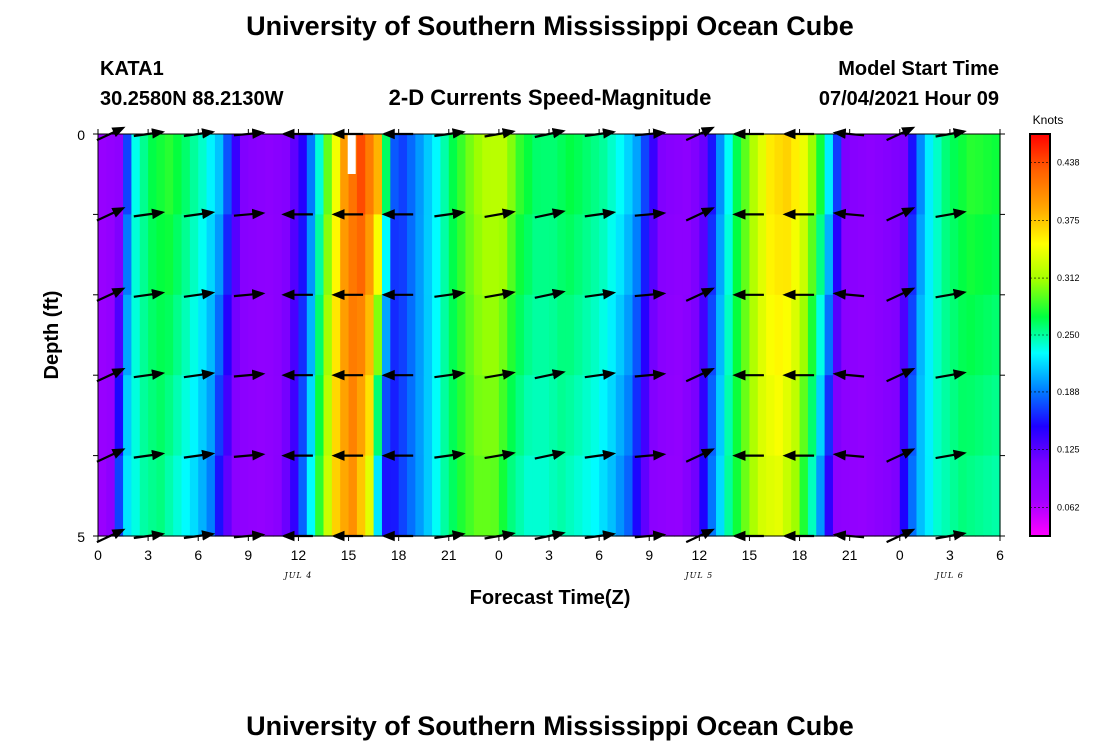 The height and width of the screenshot is (750, 1100). What do you see at coordinates (399, 555) in the screenshot?
I see `x-tick-label: 18` at bounding box center [399, 555].